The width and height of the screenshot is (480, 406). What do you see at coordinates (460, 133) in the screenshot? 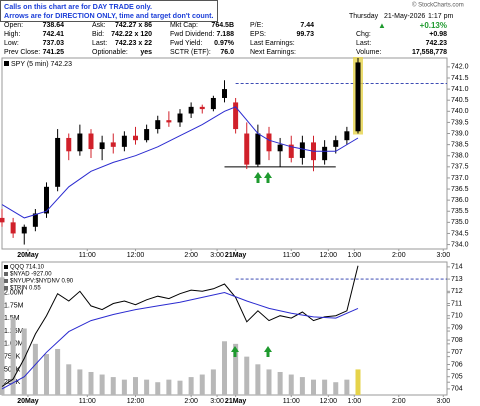
I see `y-tick-label: 739.0` at bounding box center [460, 133].